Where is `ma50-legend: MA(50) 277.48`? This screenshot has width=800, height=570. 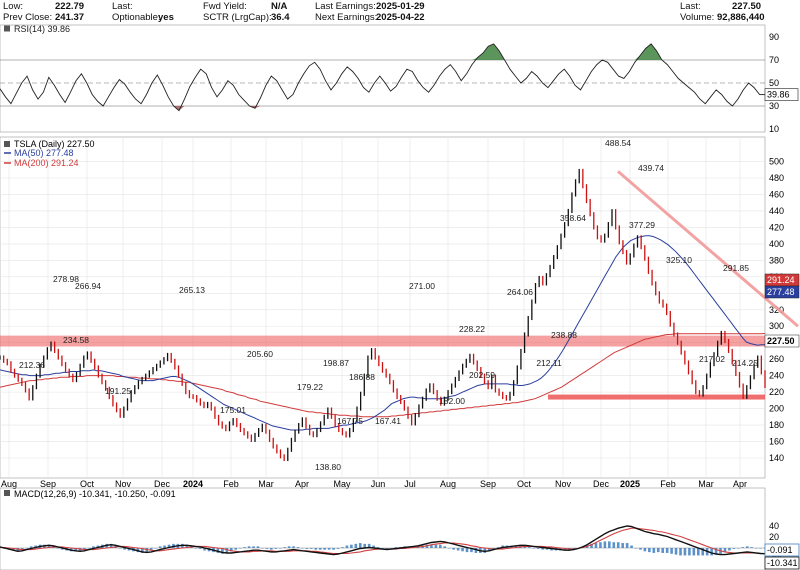
ma50-legend: MA(50) 277.48 is located at coordinates (44, 153).